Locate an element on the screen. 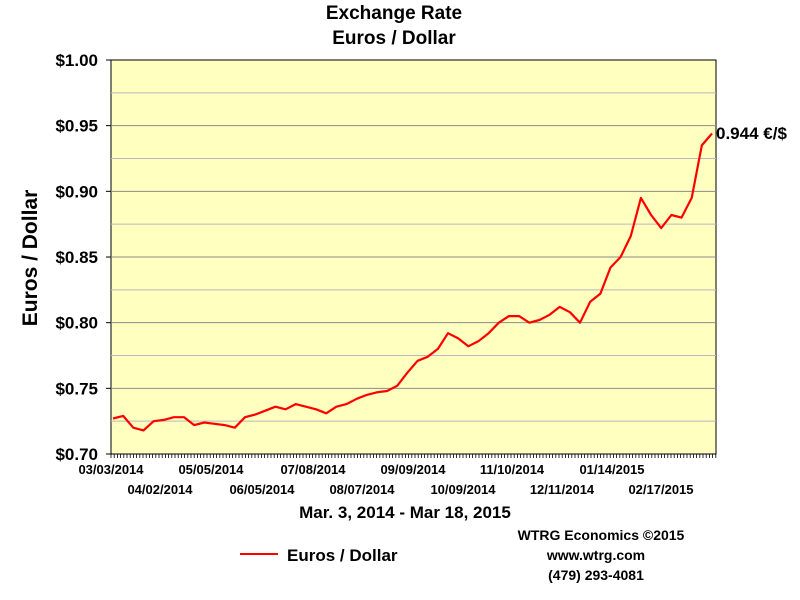 Image resolution: width=800 pixels, height=600 pixels. y-tick-label: $0.85 is located at coordinates (76, 257).